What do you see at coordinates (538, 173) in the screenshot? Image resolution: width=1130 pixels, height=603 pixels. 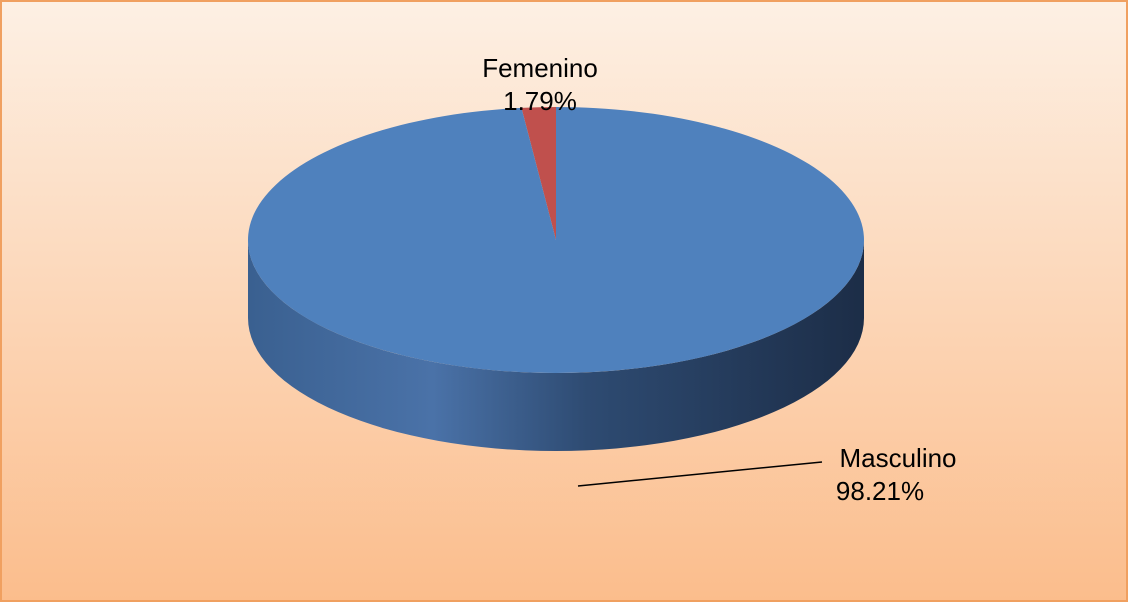 I see `pie-slice` at bounding box center [538, 173].